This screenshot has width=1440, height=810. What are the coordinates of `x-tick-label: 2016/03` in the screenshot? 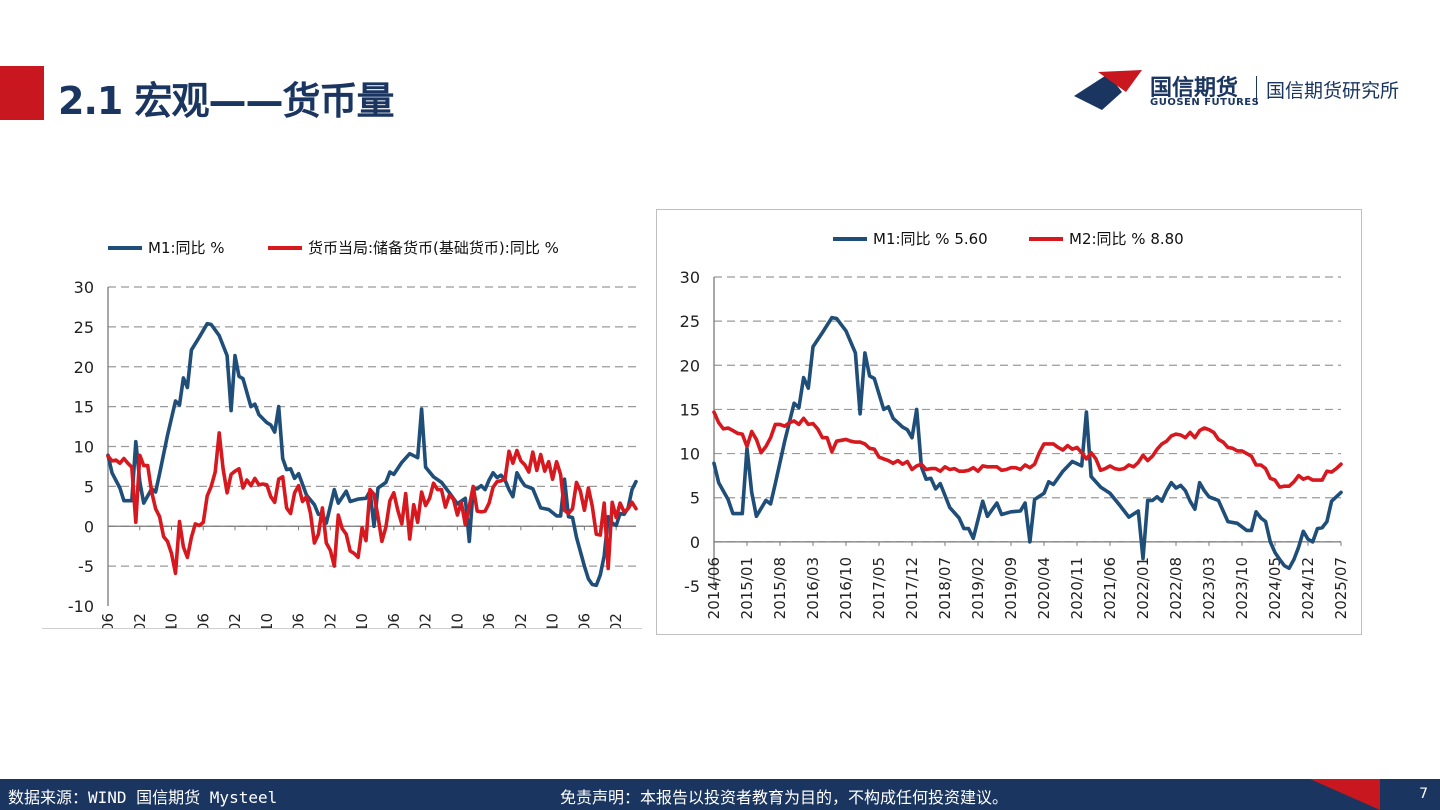 It's located at (813, 588).